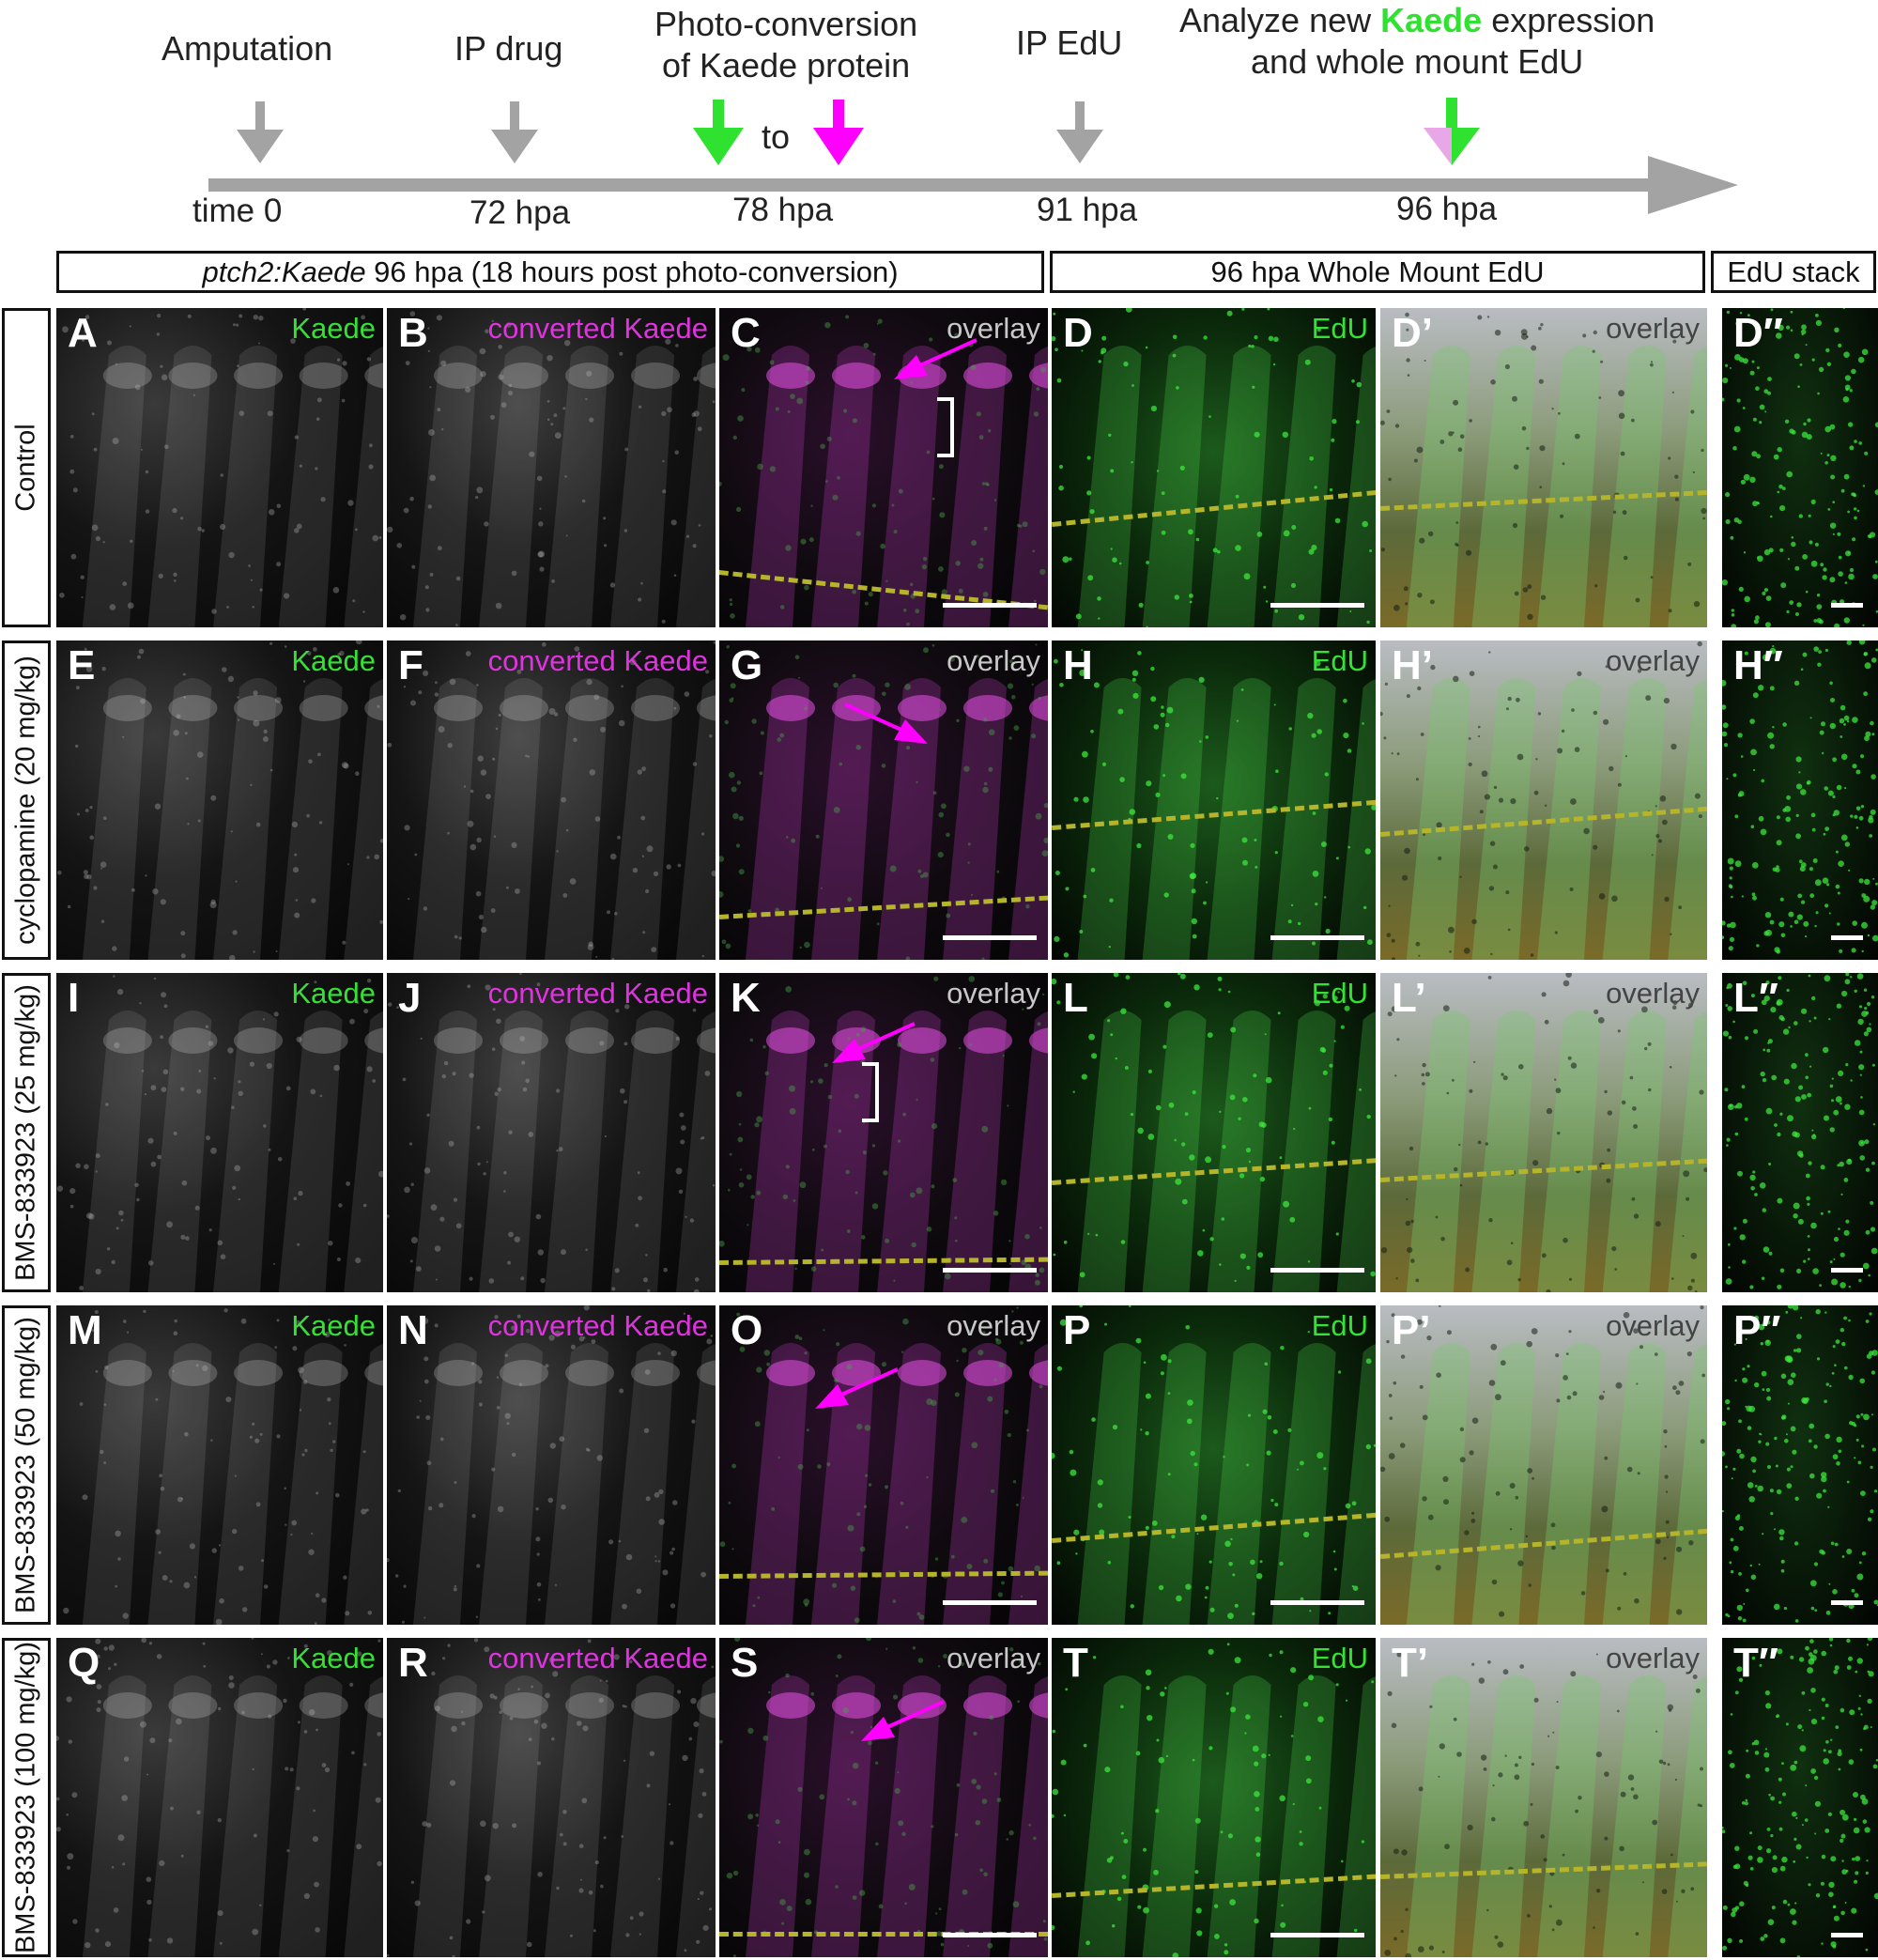 The width and height of the screenshot is (1878, 1960). Describe the element at coordinates (1409, 998) in the screenshot. I see `panel-letter: L’` at that location.